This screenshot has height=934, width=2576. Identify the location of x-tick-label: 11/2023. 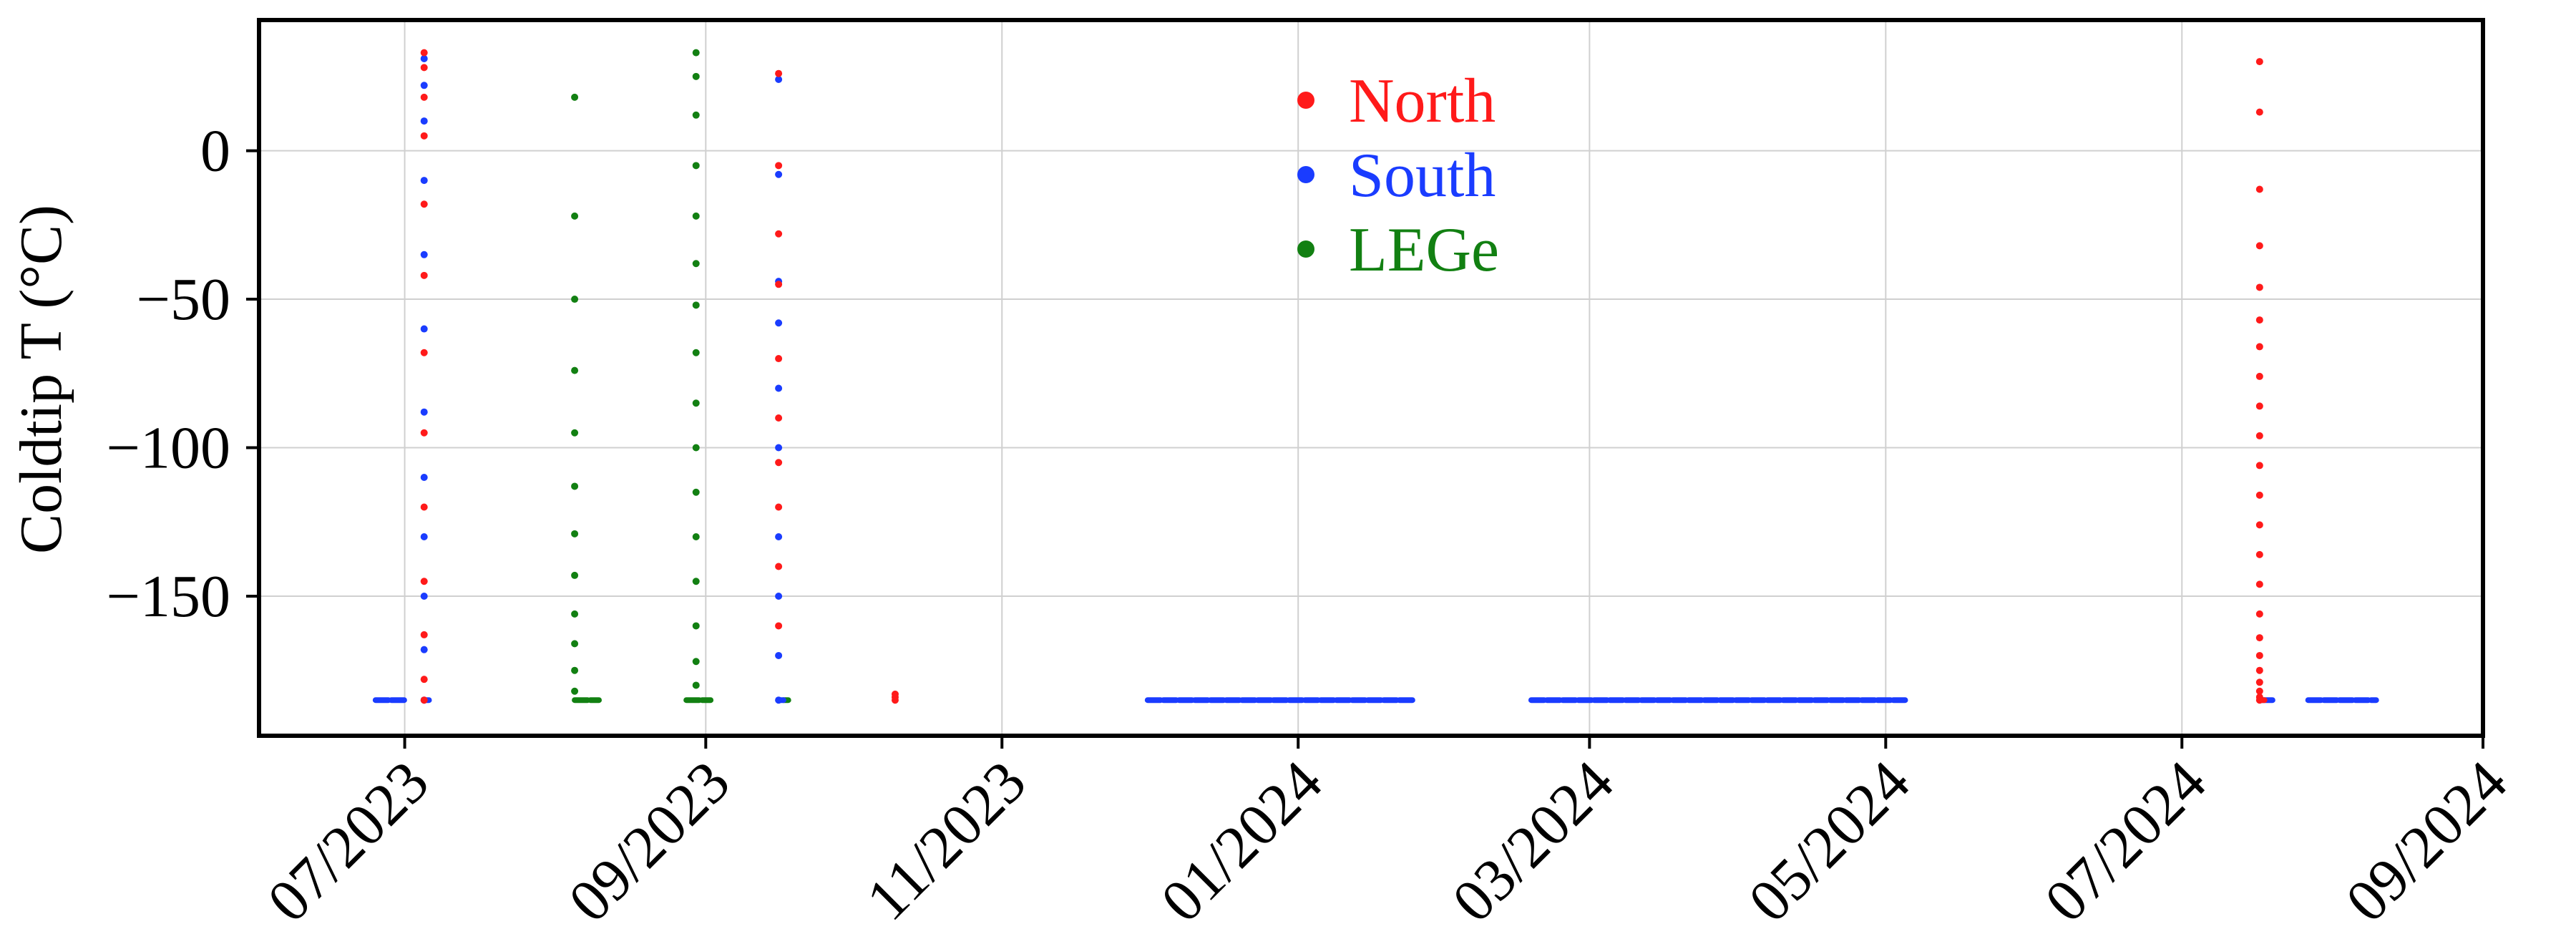
(946, 839).